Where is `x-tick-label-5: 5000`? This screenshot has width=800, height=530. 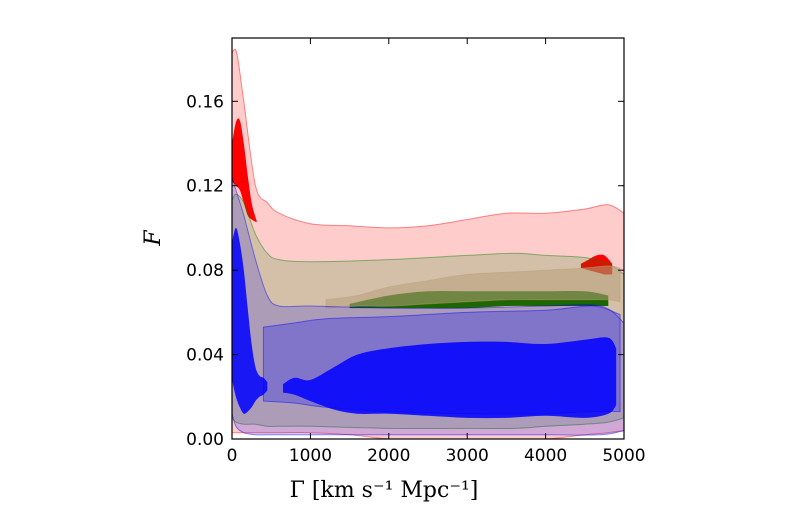 x-tick-label-5: 5000 is located at coordinates (623, 456).